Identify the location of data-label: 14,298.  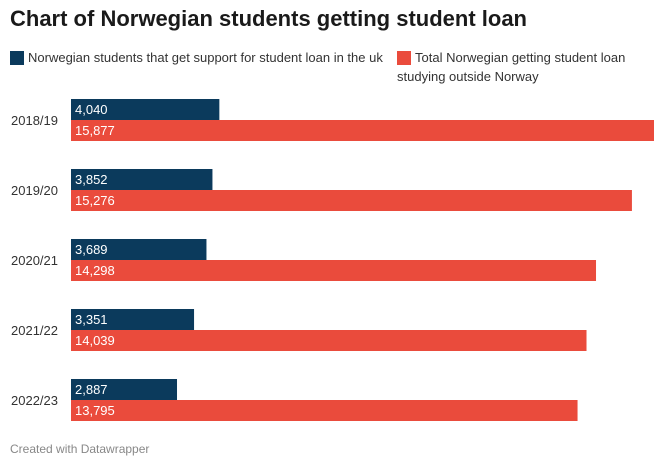
(95, 270).